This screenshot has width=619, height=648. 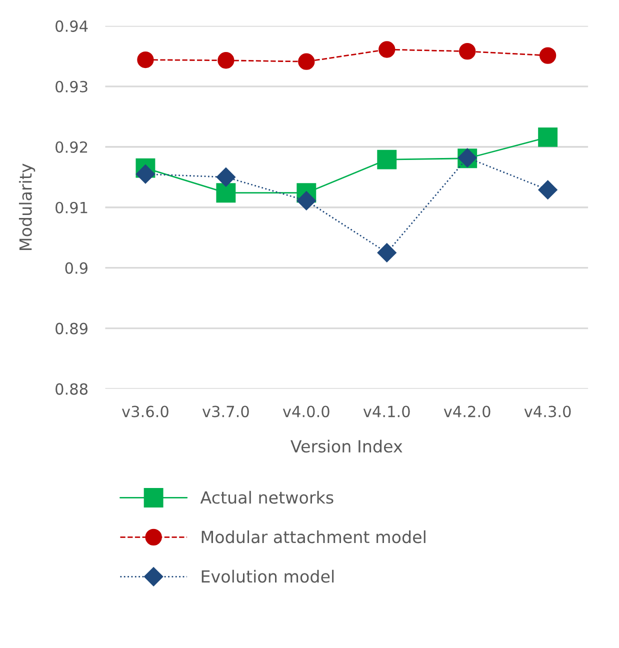 What do you see at coordinates (27, 207) in the screenshot?
I see `y-axis-title: Modularity` at bounding box center [27, 207].